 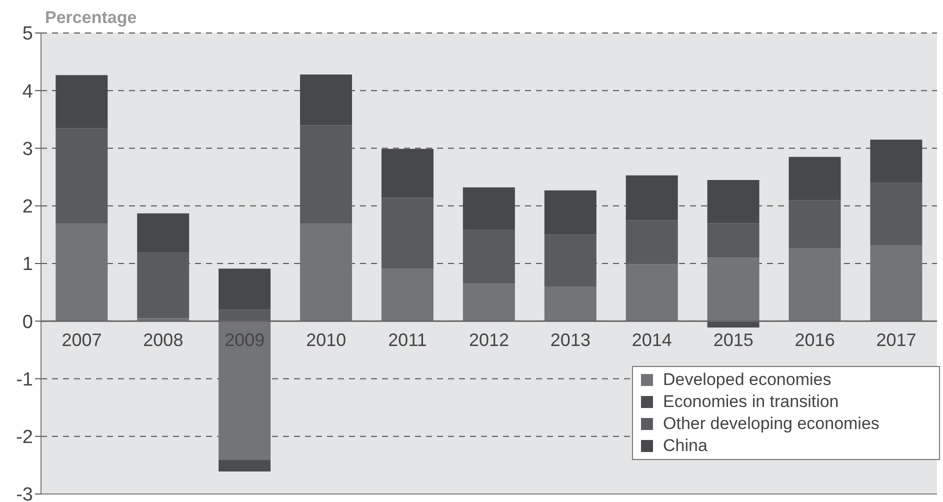 I want to click on x-tick-label: 2008, so click(x=163, y=340).